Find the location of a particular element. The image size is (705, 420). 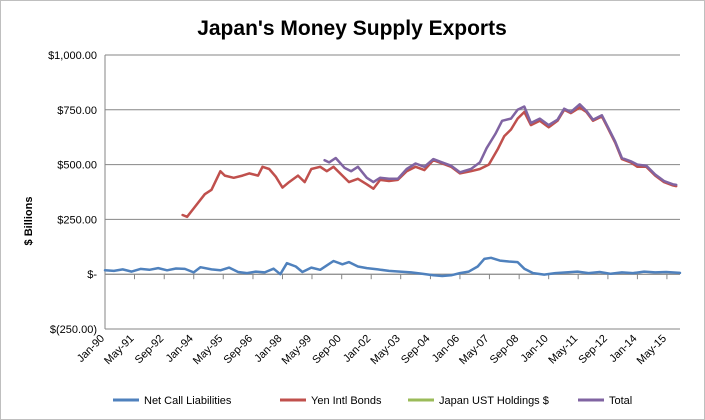

y-tick-label: $- is located at coordinates (92, 275).